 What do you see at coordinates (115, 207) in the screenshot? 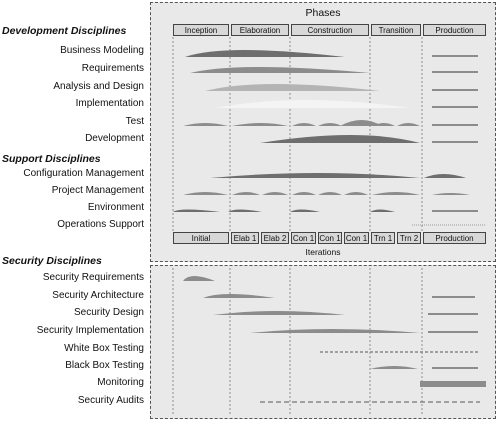
I see `label-environment: Environment` at bounding box center [115, 207].